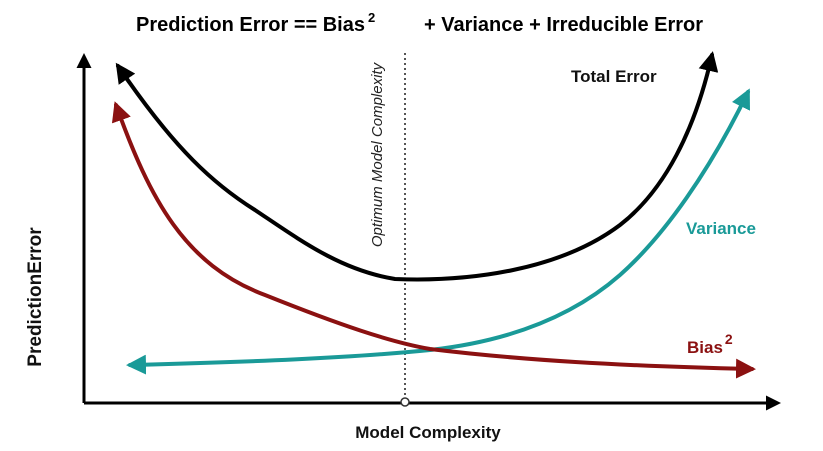 Image resolution: width=823 pixels, height=451 pixels. I want to click on title-prefix: Prediction Error == Bias, so click(250, 25).